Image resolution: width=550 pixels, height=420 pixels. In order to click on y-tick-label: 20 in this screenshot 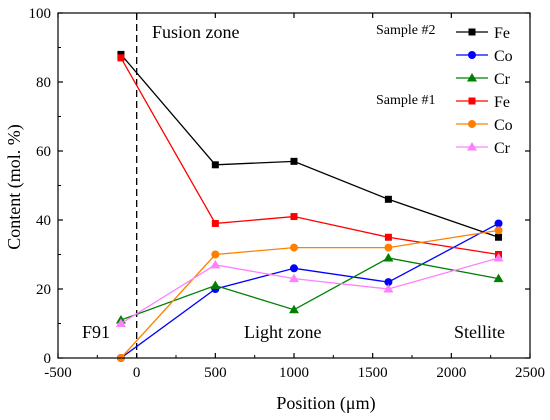, I will do `click(43, 290)`.